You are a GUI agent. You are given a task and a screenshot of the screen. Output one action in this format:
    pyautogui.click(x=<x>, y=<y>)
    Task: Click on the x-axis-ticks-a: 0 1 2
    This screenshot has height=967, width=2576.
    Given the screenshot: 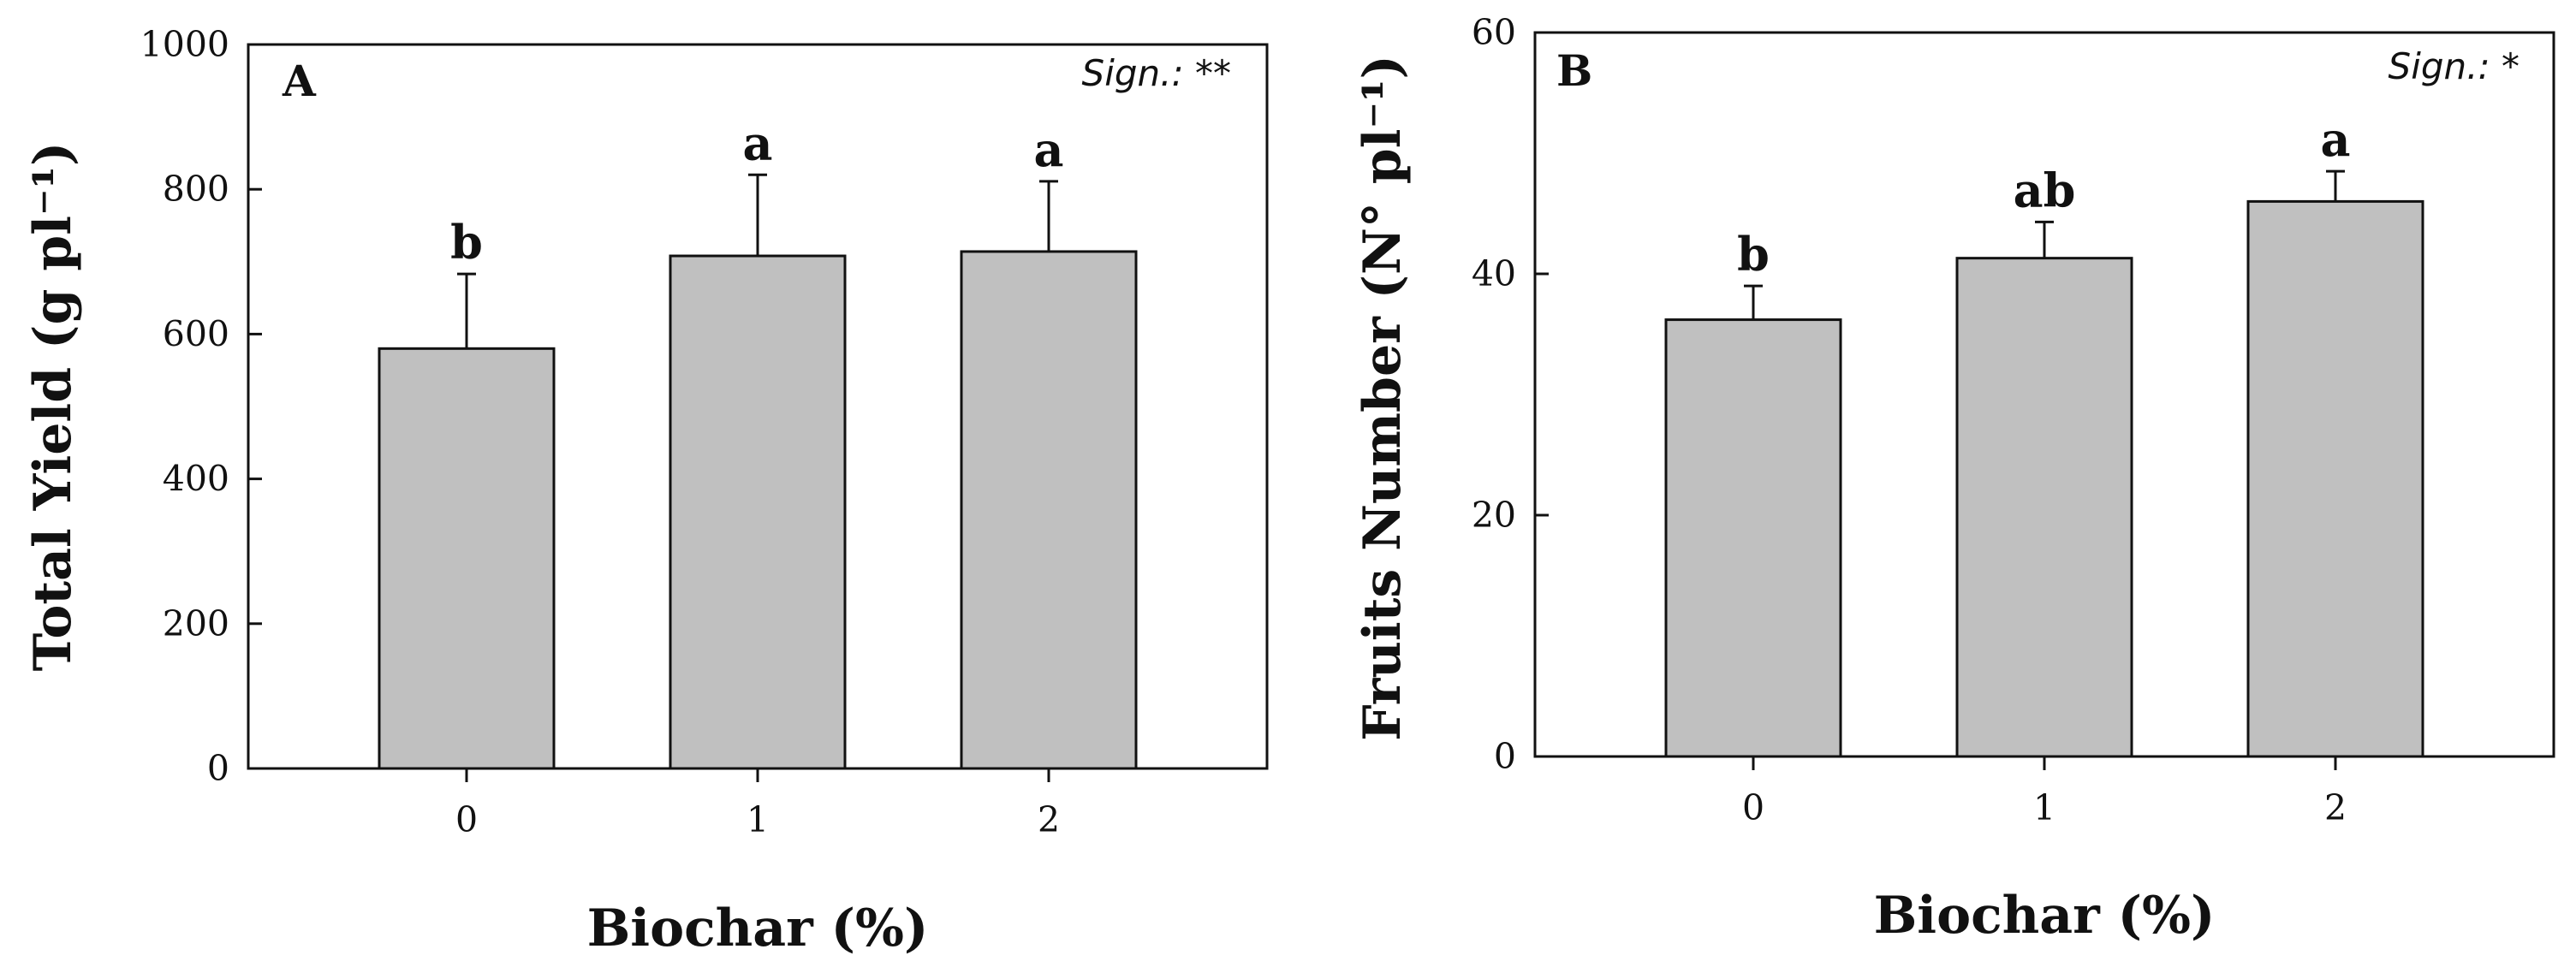 What is the action you would take?
    pyautogui.click(x=758, y=804)
    